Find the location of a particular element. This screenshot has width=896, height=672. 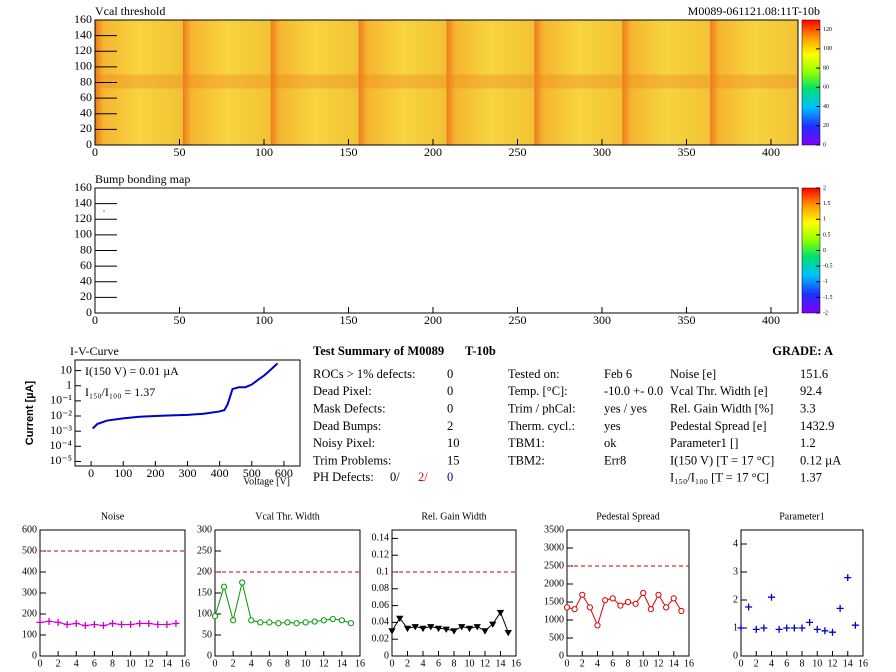

grade: GRADE: A is located at coordinates (802, 351).